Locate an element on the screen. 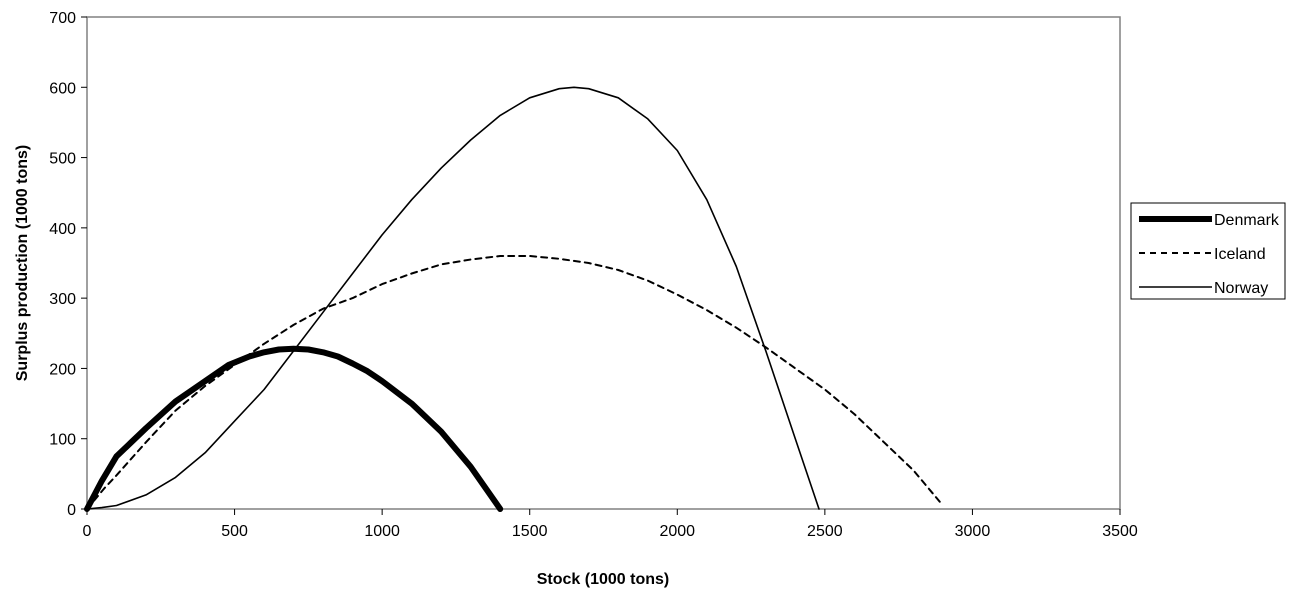  legend-label-norway: Norway is located at coordinates (1241, 288).